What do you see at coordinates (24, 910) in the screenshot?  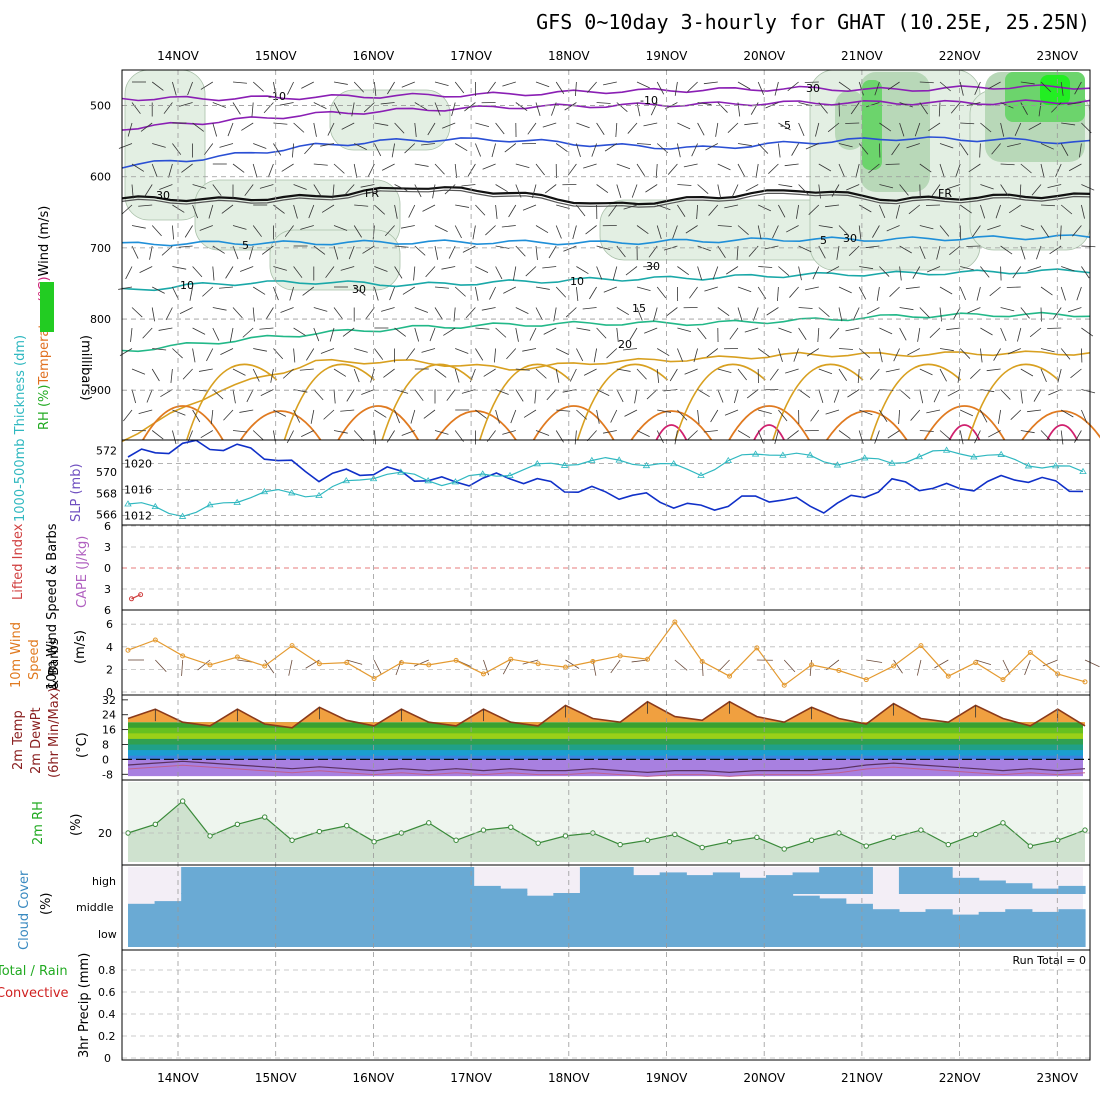 I see `cloud-ylabel: Cloud Cover` at bounding box center [24, 910].